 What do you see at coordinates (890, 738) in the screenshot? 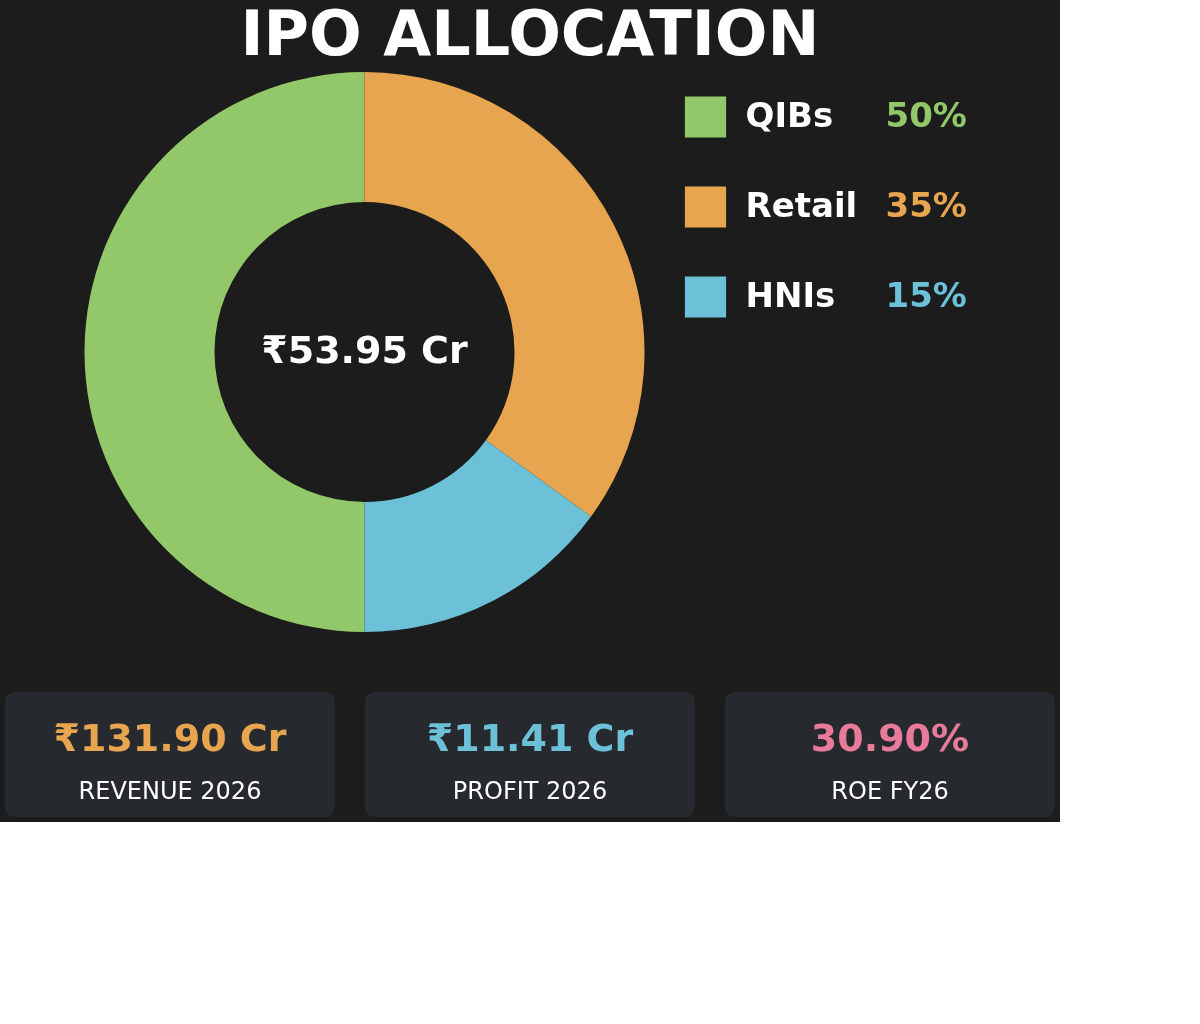
I see `text: 30.90%` at bounding box center [890, 738].